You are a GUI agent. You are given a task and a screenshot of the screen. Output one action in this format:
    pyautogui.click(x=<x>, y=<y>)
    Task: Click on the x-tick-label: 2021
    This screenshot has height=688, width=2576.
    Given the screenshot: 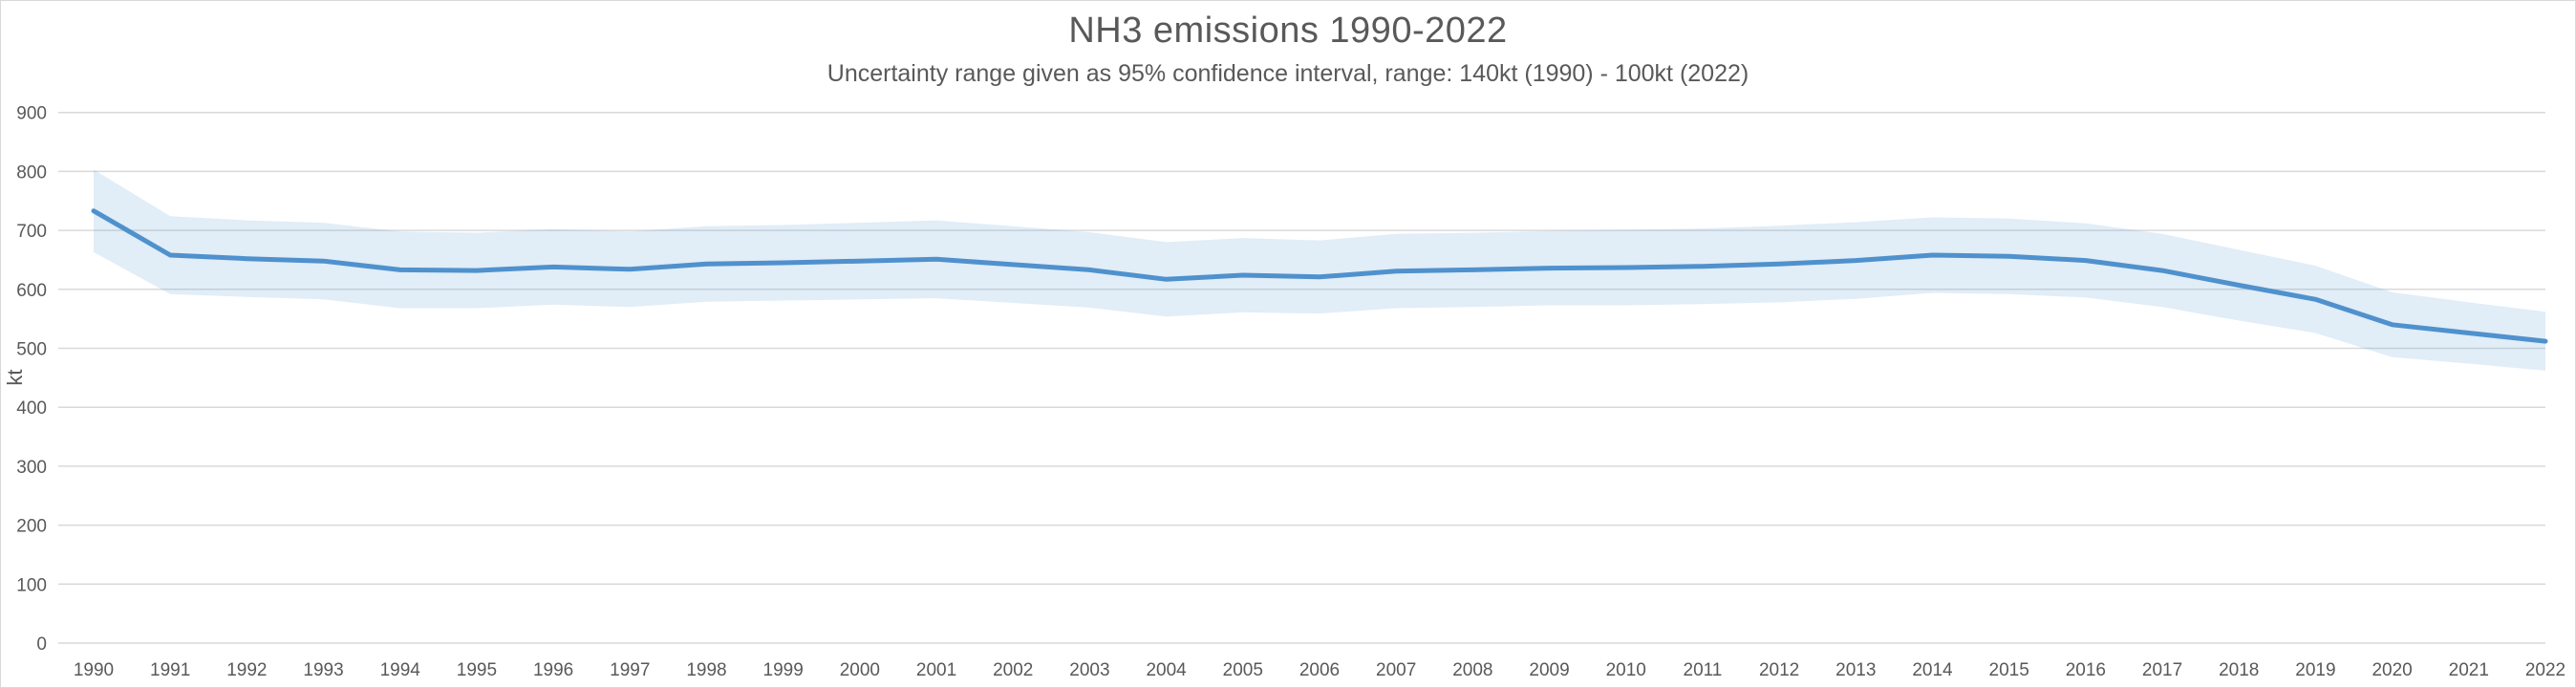 What is the action you would take?
    pyautogui.click(x=2469, y=670)
    